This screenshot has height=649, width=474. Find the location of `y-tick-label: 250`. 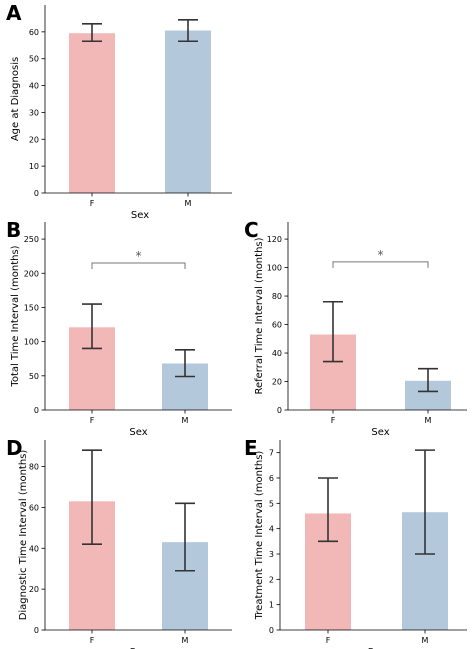

y-tick-label: 250 is located at coordinates (31, 239).